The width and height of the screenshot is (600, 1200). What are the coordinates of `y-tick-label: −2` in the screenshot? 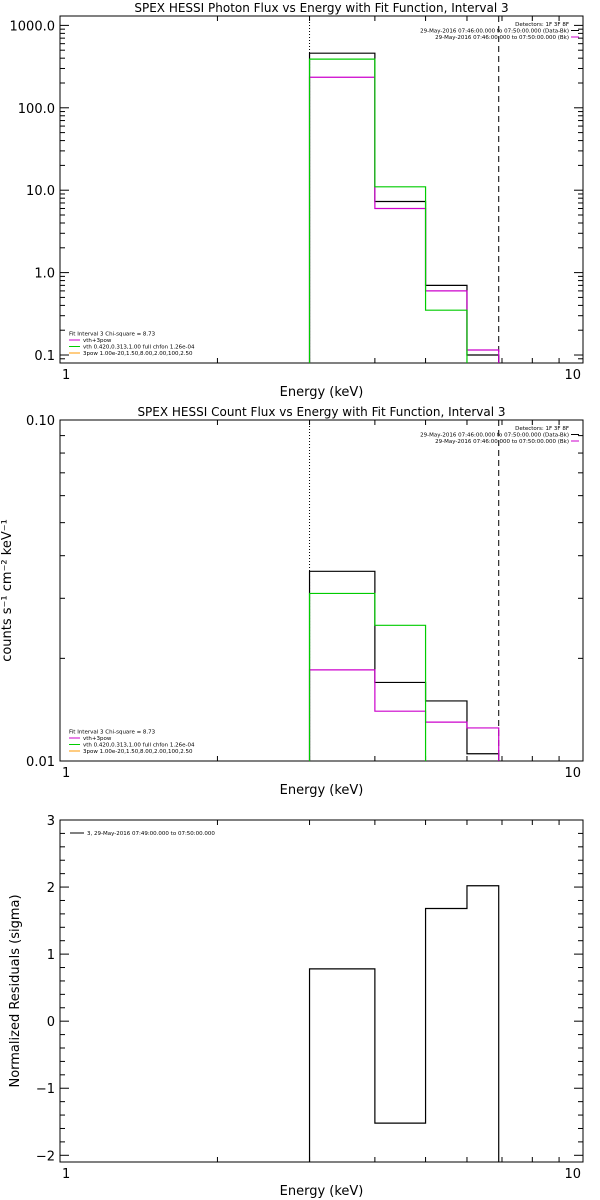 It's located at (45, 1156).